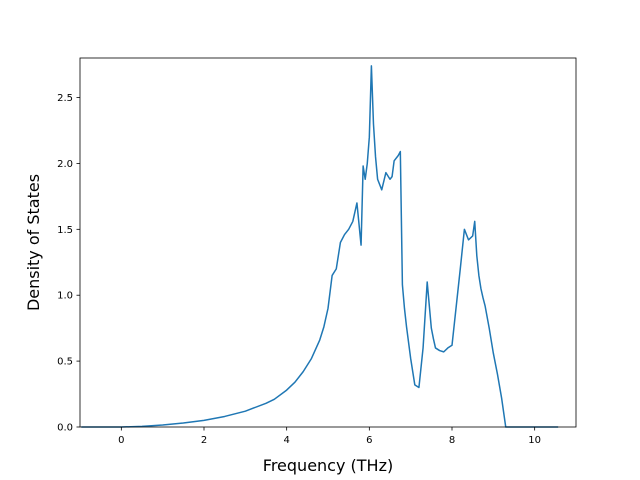 The width and height of the screenshot is (640, 480). Describe the element at coordinates (65, 98) in the screenshot. I see `y-tick-label: 2.5` at that location.